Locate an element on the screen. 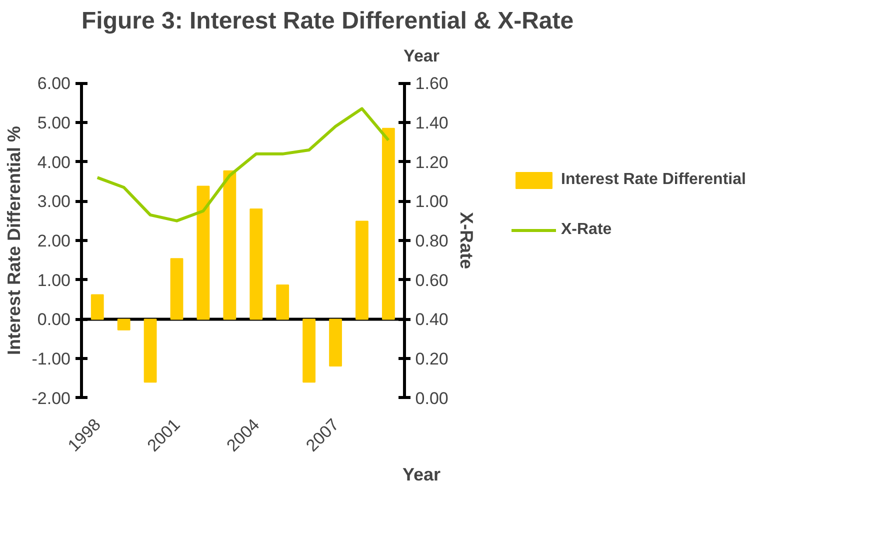  y-tick-label: 6.00 is located at coordinates (54, 84).